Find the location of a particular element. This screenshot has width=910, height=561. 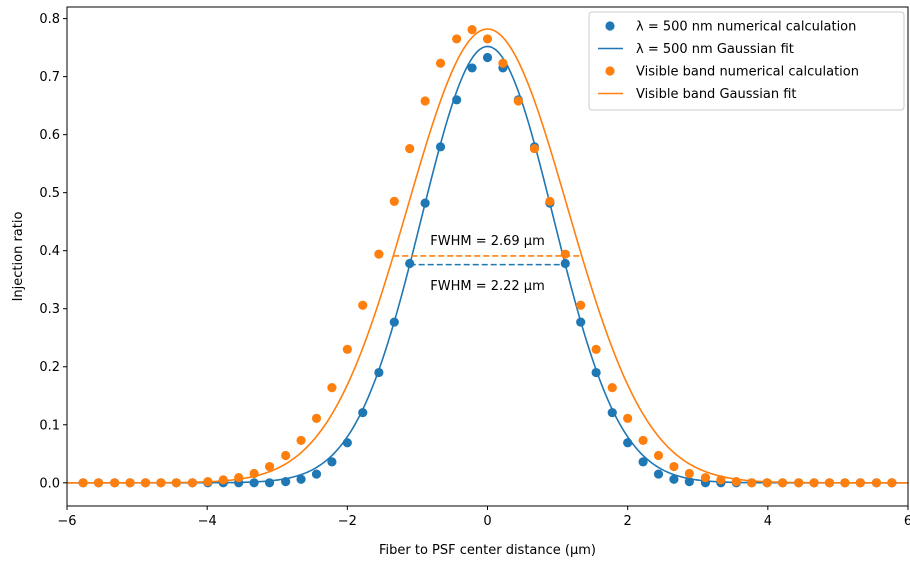

fwhm-annotations: FWHM = 2.69 μm FWHM = 2.22 μm is located at coordinates (487, 264).